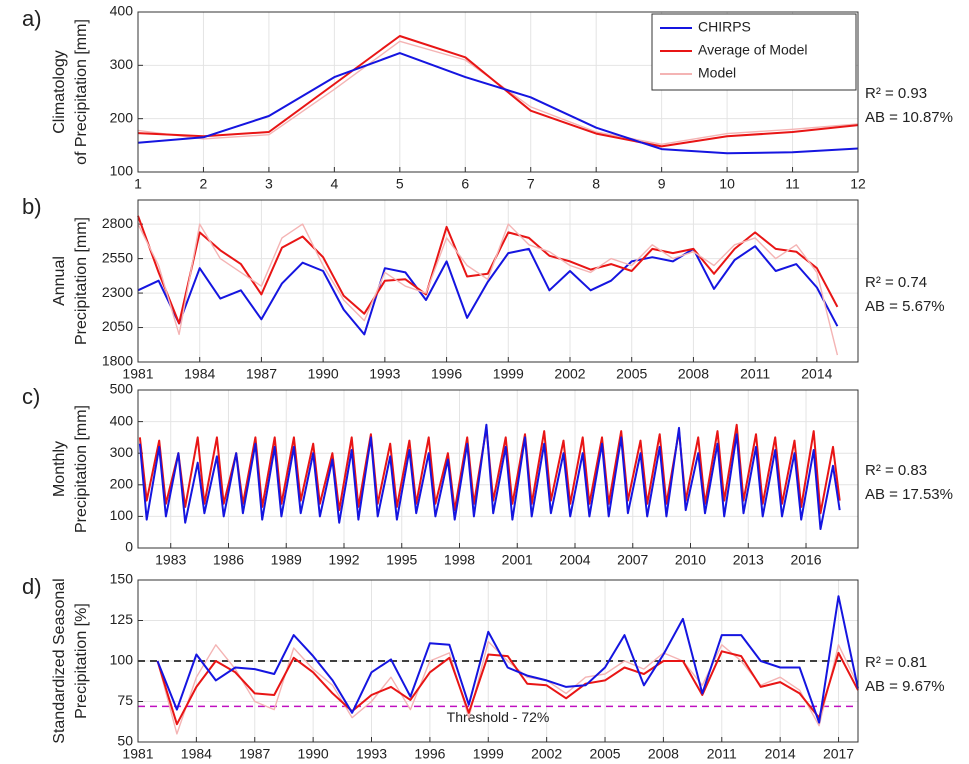 The width and height of the screenshot is (969, 764). I want to click on legend: CHIRPS Average of Model Model, so click(754, 52).